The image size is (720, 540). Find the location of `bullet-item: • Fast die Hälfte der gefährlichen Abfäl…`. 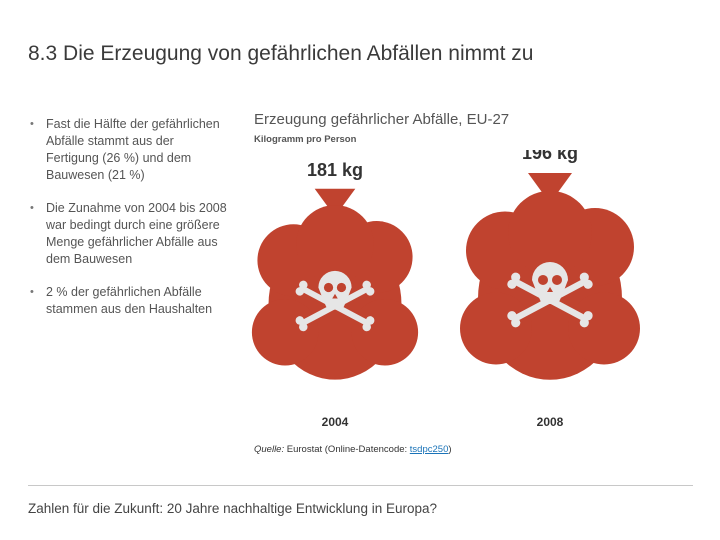

bullet-item: • Fast die Hälfte der gefährlichen Abfäl… is located at coordinates (130, 150).